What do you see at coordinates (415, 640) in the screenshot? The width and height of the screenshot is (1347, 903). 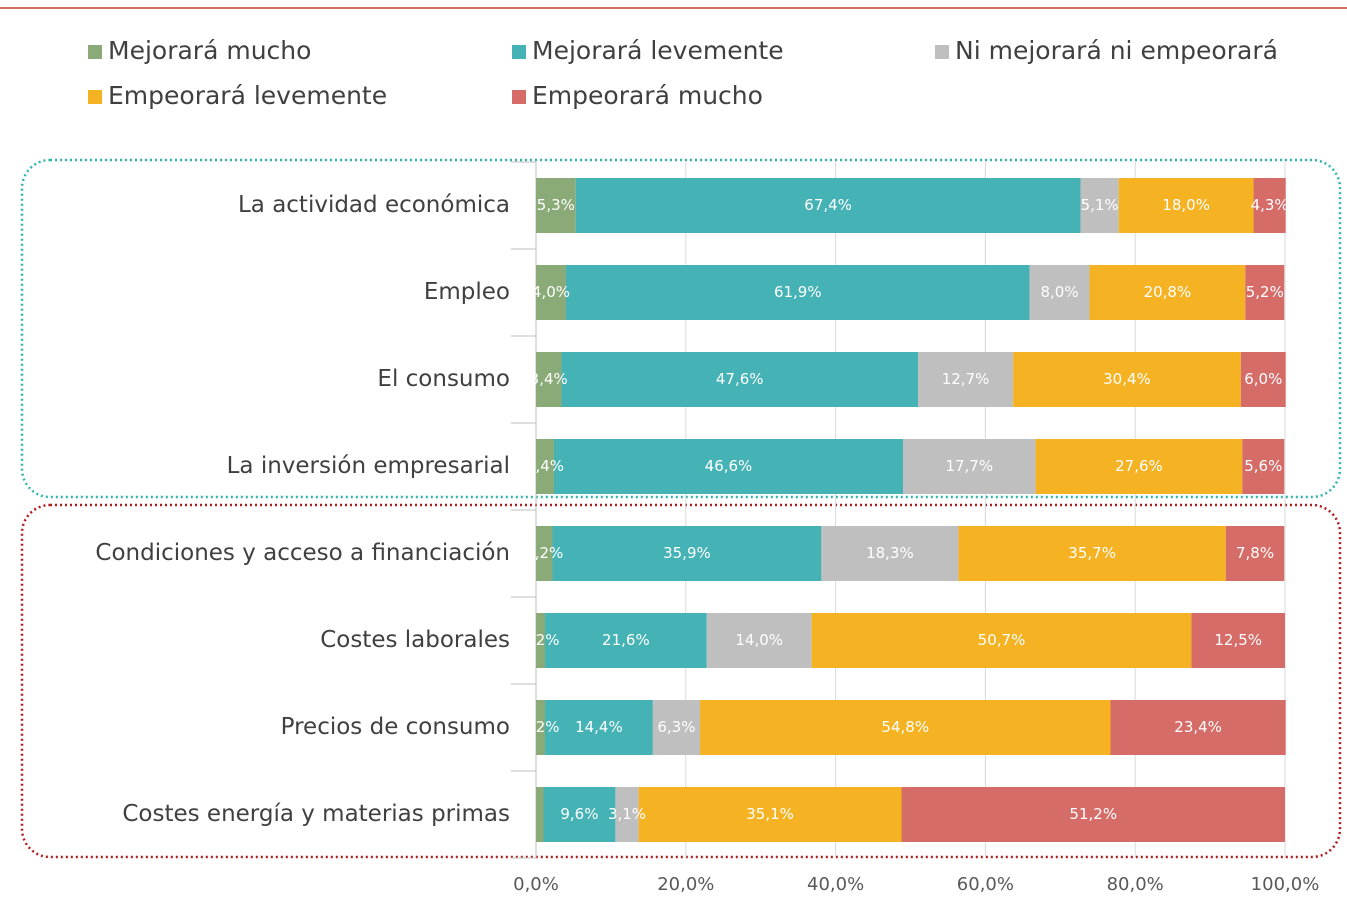 I see `category-label: Costes laborales` at bounding box center [415, 640].